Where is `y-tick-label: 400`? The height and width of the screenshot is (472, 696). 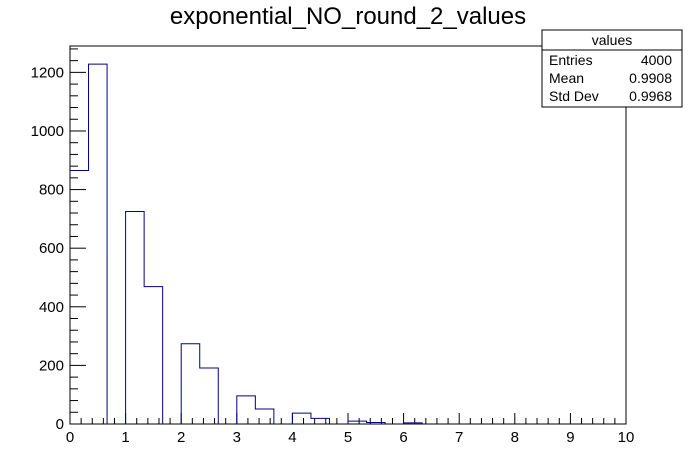 y-tick-label: 400 is located at coordinates (51, 307).